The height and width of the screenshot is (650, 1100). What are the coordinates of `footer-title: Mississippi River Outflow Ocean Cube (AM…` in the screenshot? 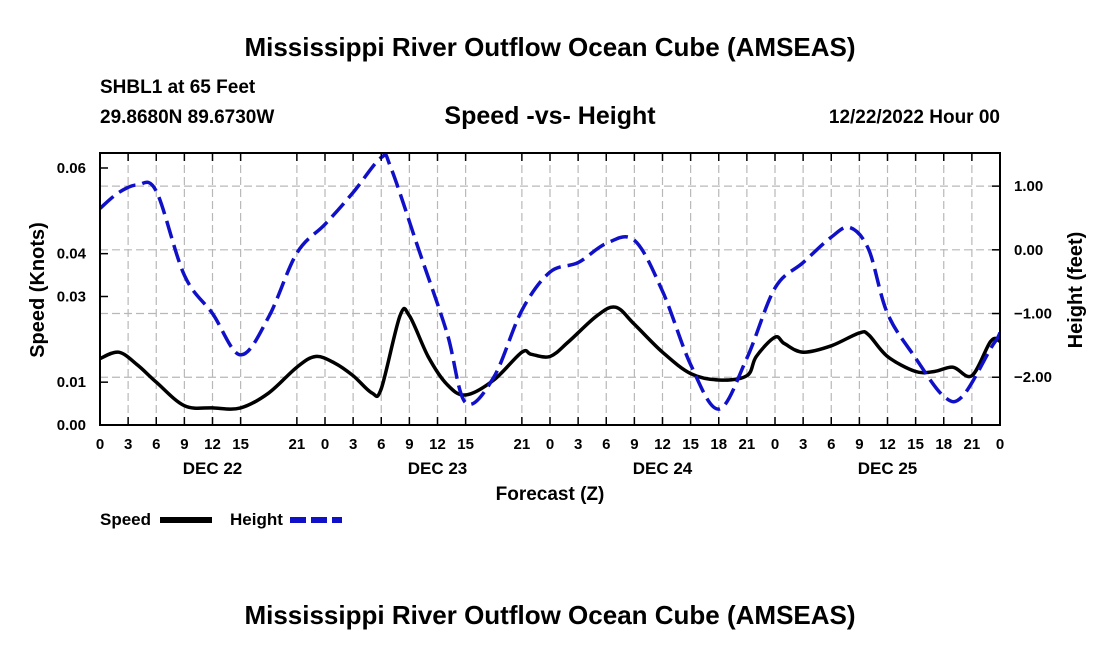 It's located at (550, 615).